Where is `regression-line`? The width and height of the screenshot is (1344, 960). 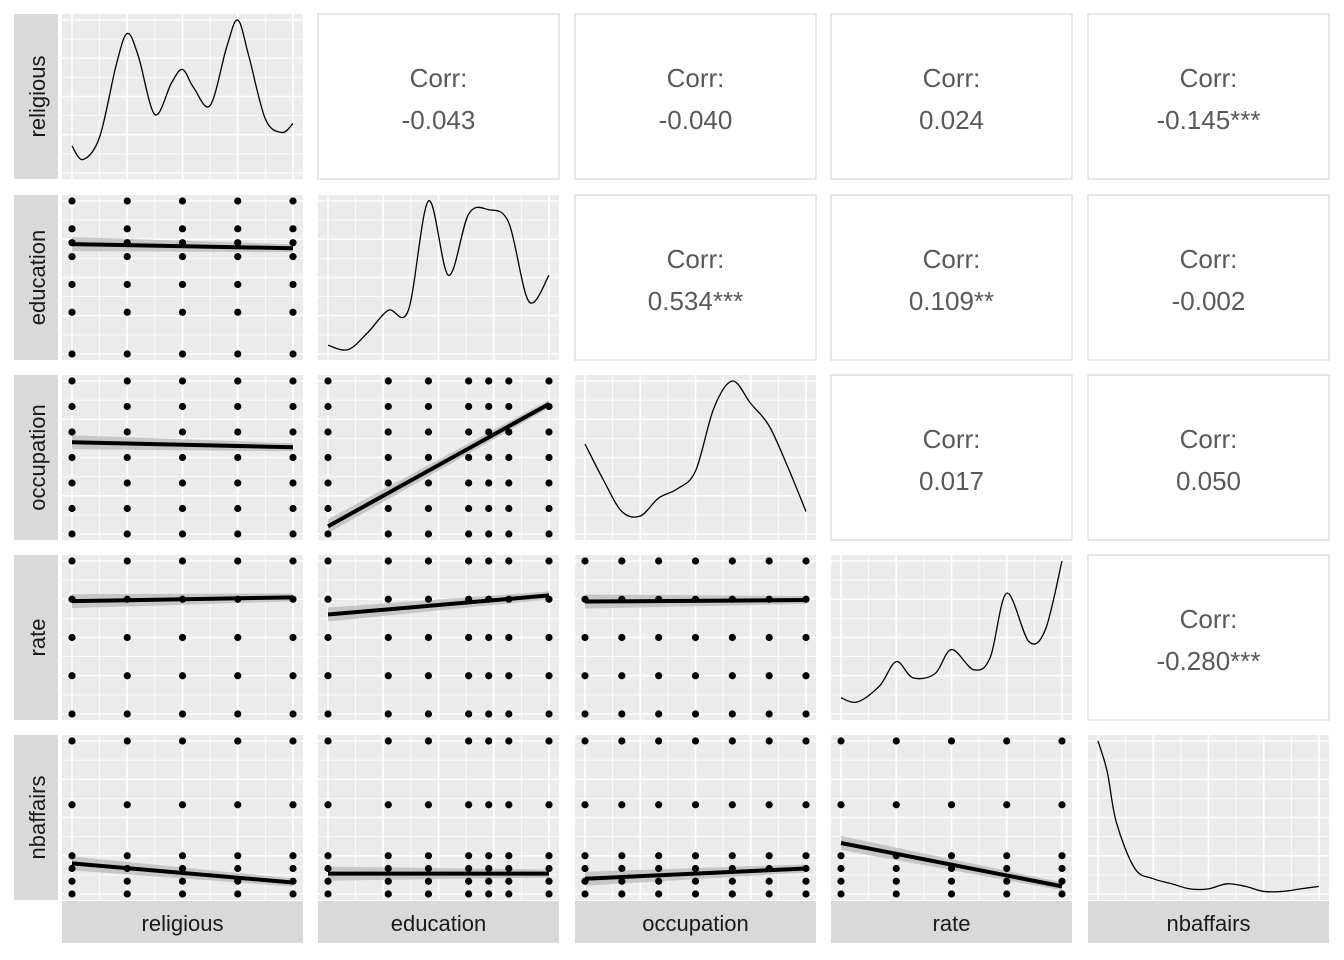 regression-line is located at coordinates (438, 465).